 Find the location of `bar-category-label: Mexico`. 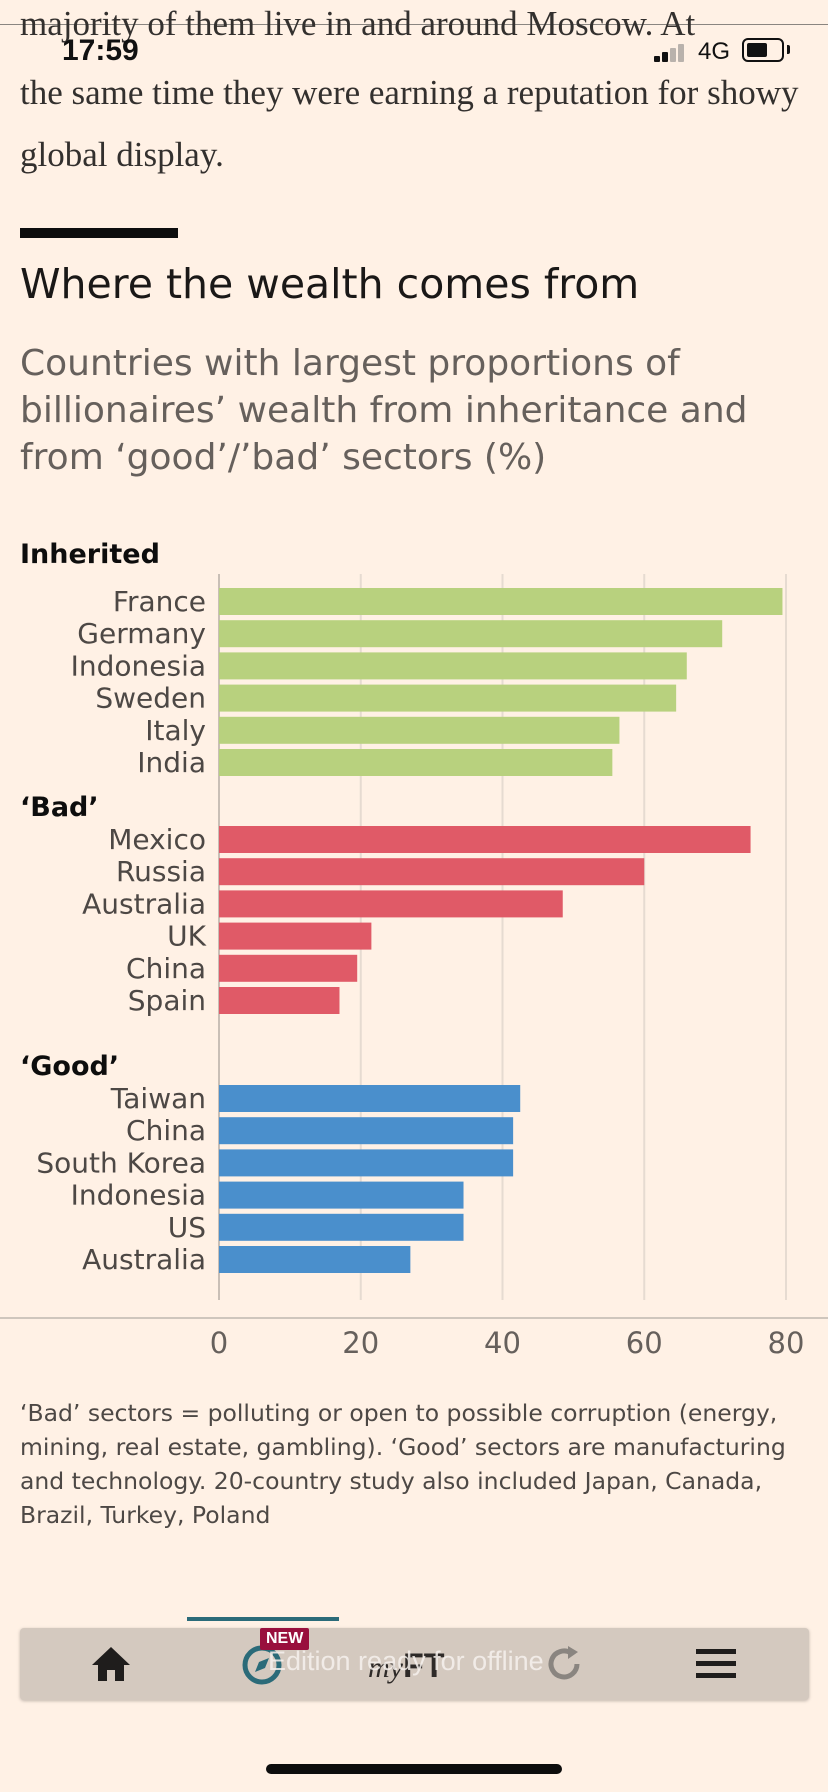

bar-category-label: Mexico is located at coordinates (157, 839).